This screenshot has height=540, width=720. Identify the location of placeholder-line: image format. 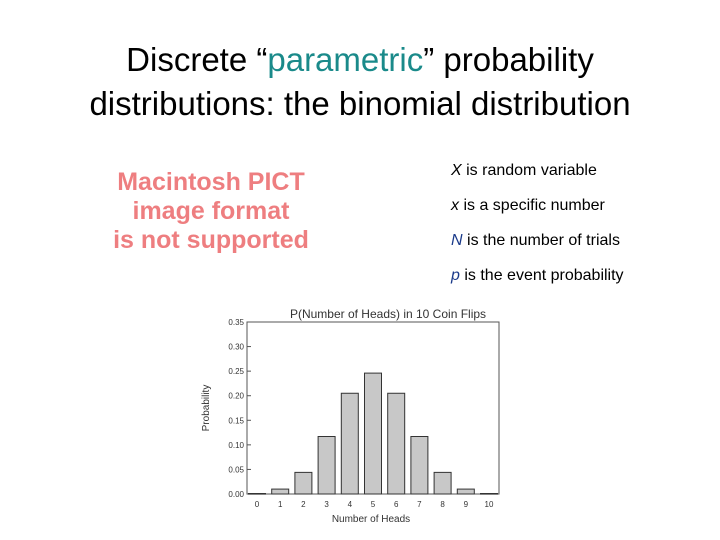
(211, 211).